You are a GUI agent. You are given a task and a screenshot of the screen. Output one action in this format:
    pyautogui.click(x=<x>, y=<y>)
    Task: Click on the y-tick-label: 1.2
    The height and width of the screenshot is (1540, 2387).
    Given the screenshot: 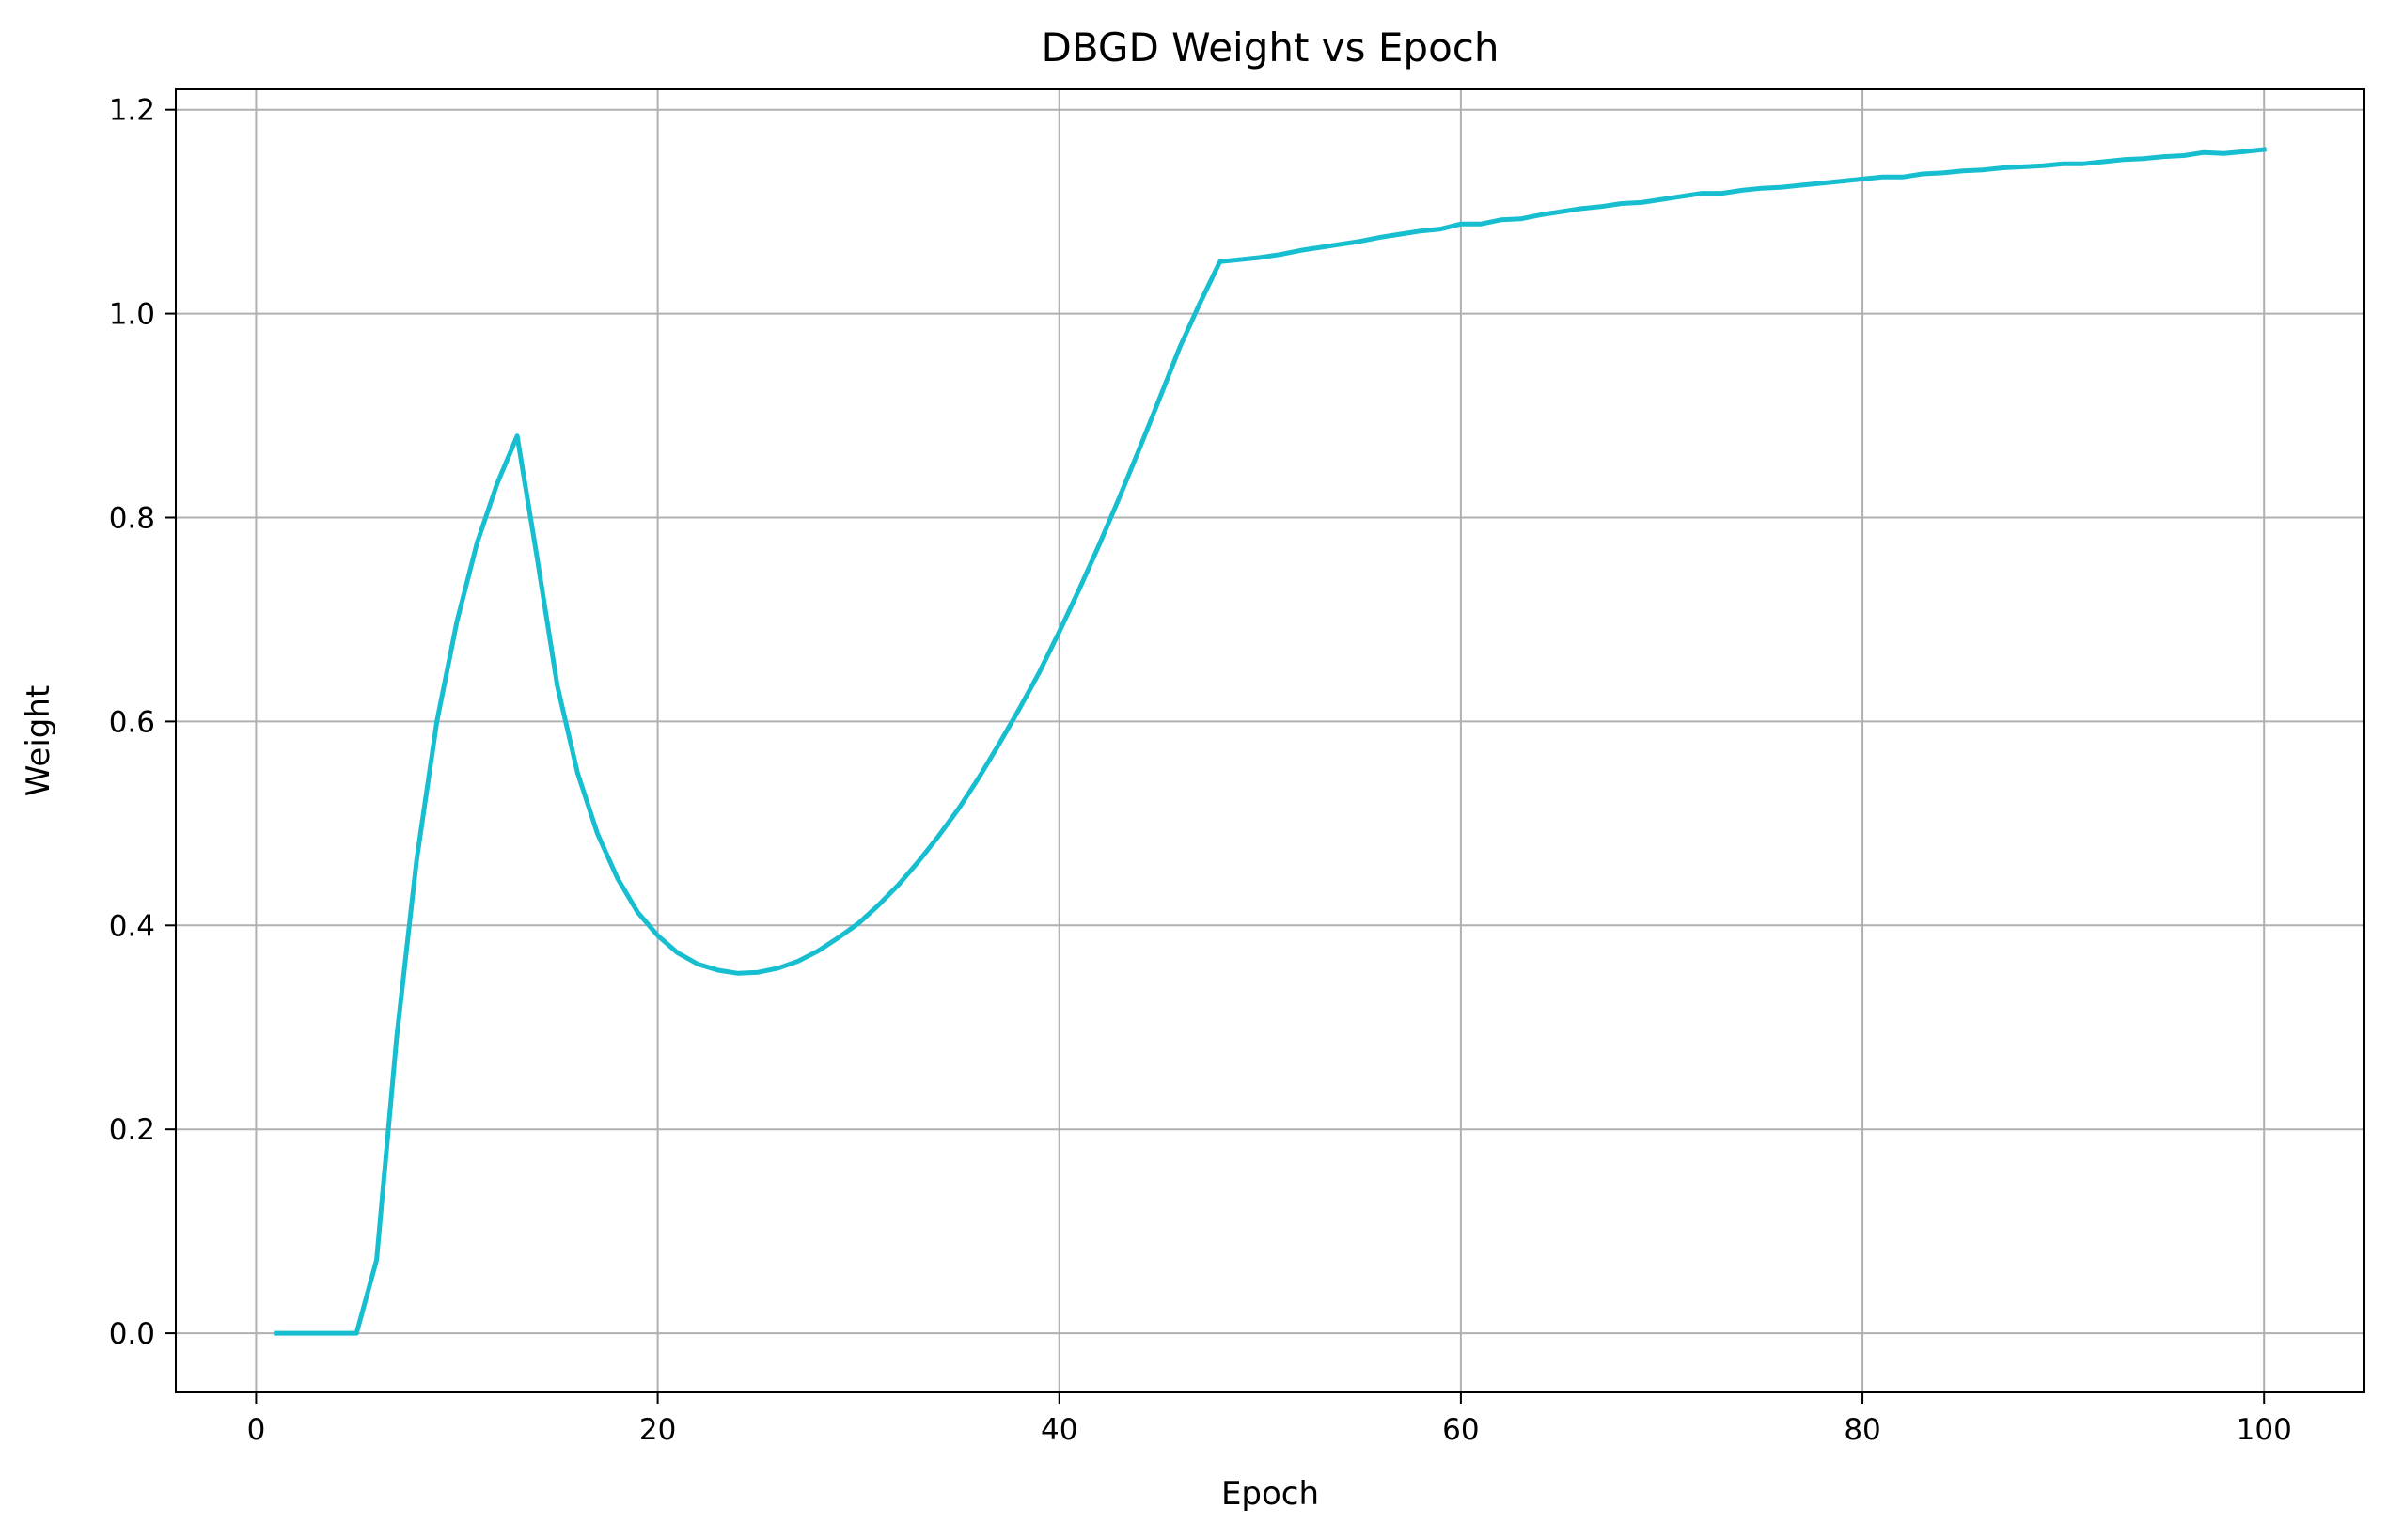 What is the action you would take?
    pyautogui.click(x=132, y=111)
    